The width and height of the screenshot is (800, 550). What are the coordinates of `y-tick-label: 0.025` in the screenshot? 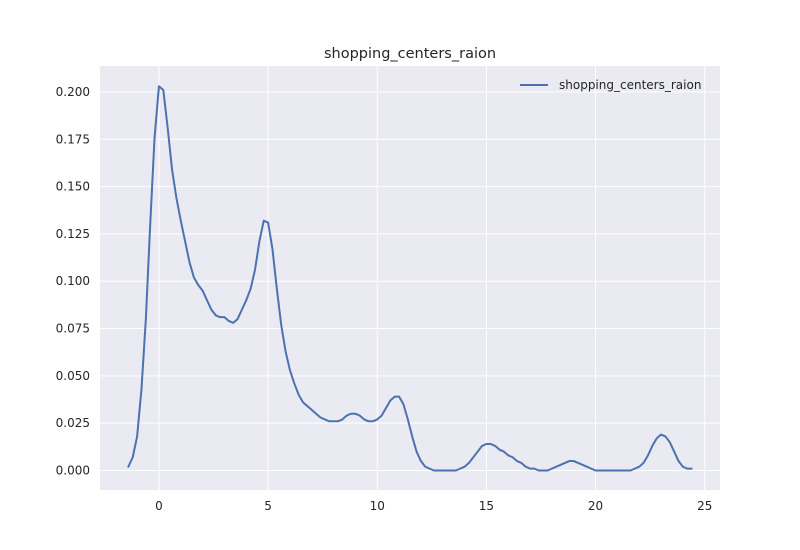 It's located at (73, 423).